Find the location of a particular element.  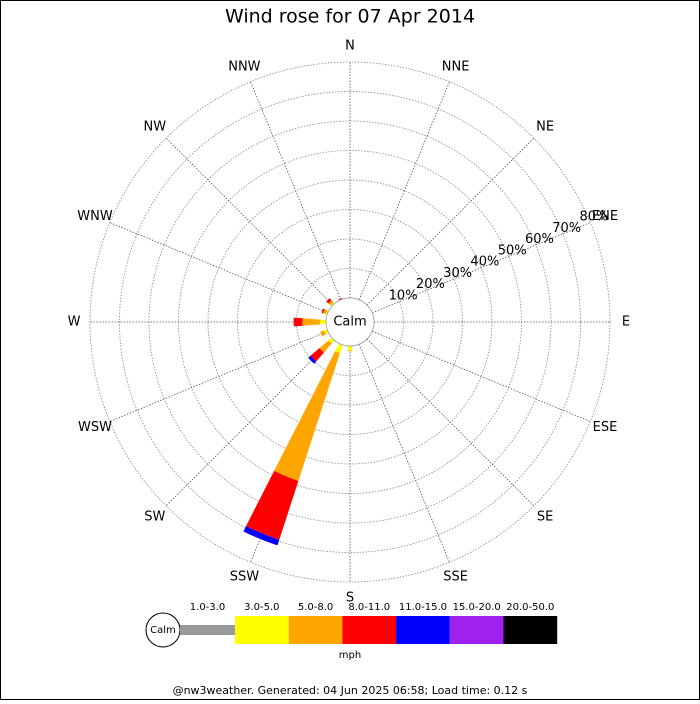

r-tick-label: 70% is located at coordinates (566, 228).